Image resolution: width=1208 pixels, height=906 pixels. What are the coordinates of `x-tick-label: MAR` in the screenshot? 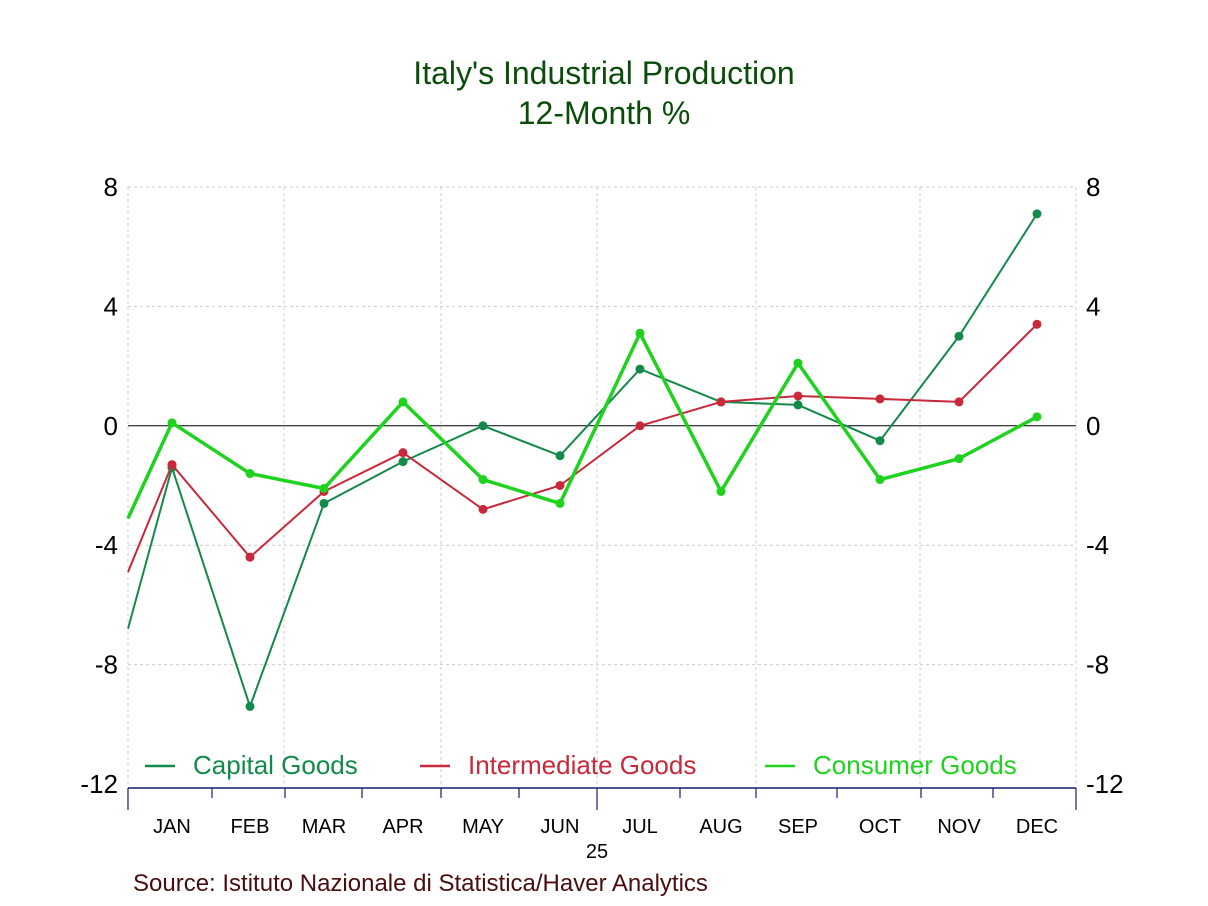 It's located at (324, 827).